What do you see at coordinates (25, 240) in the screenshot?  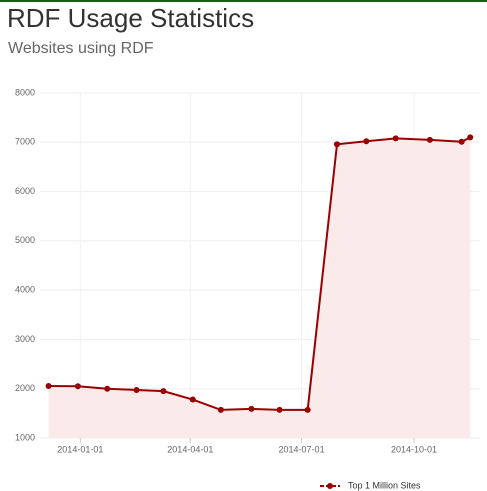 I see `y-tick-label: 5000` at bounding box center [25, 240].